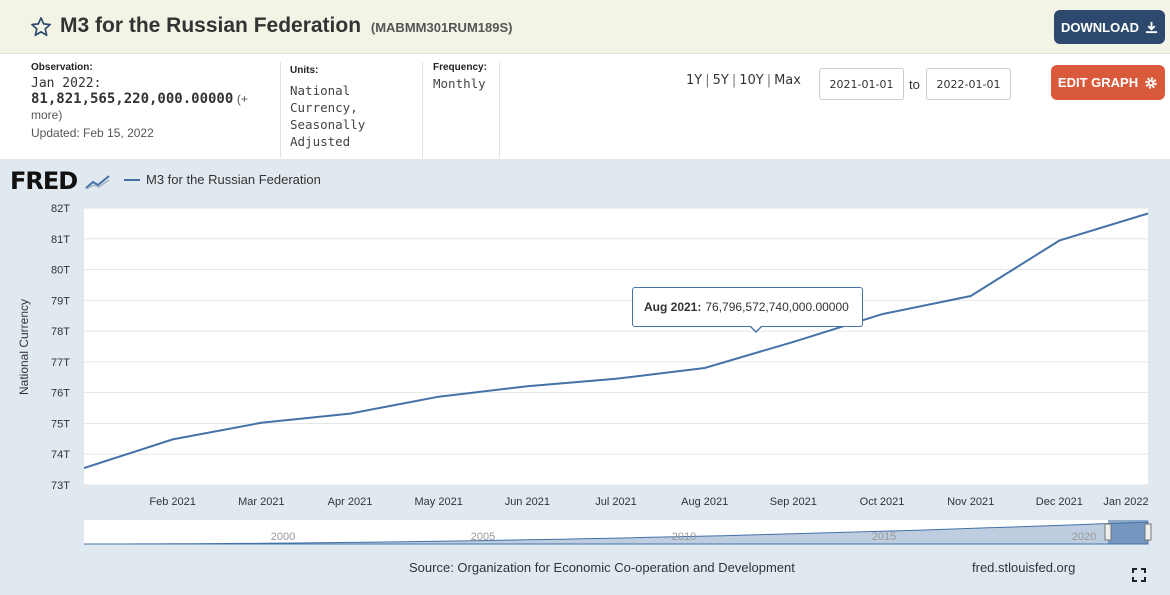 The image size is (1170, 595). I want to click on observation-value: 81,821,565,220,000.00000, so click(132, 99).